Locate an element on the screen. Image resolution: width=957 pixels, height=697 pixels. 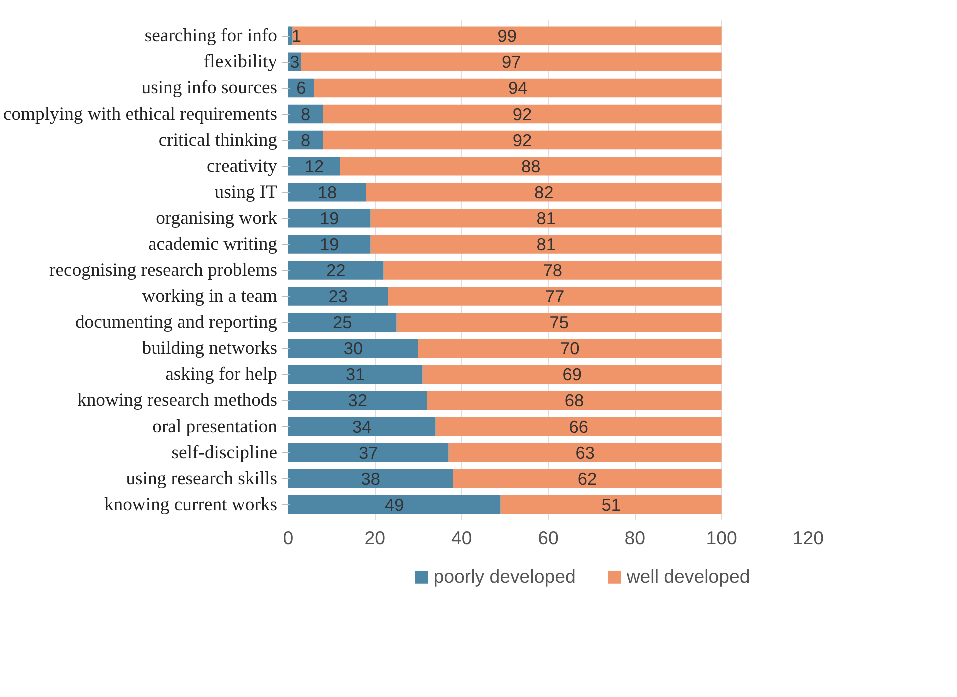
data-label: 6 is located at coordinates (301, 88).